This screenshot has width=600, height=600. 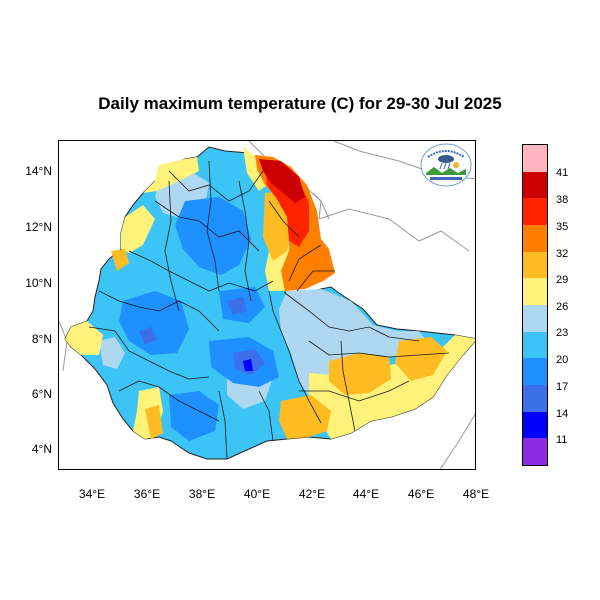 What do you see at coordinates (41, 449) in the screenshot?
I see `lat-tick: 4°N` at bounding box center [41, 449].